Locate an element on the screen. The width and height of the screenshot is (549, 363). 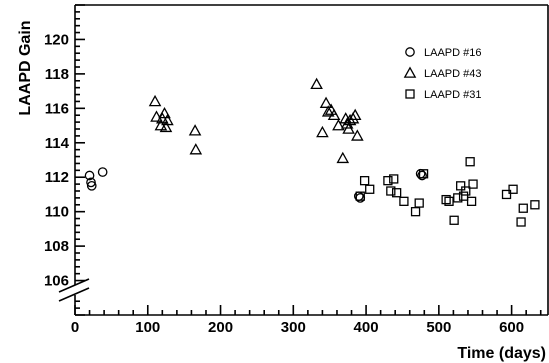
y-axis-title: LAAPD Gain is located at coordinates (25, 67).